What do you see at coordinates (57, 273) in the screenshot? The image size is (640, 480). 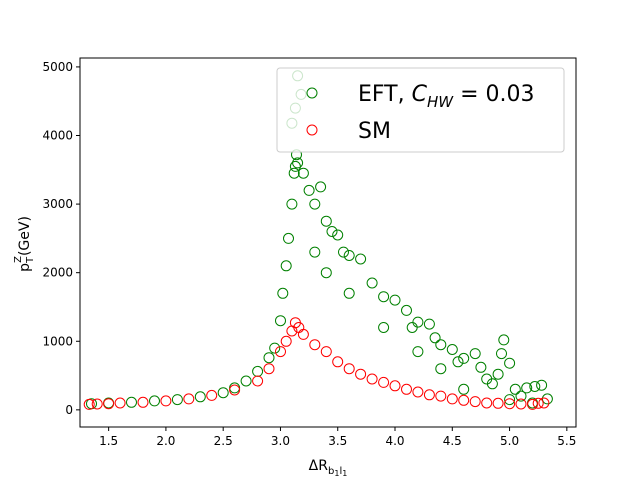 I see `y-tick-label: 2000` at bounding box center [57, 273].